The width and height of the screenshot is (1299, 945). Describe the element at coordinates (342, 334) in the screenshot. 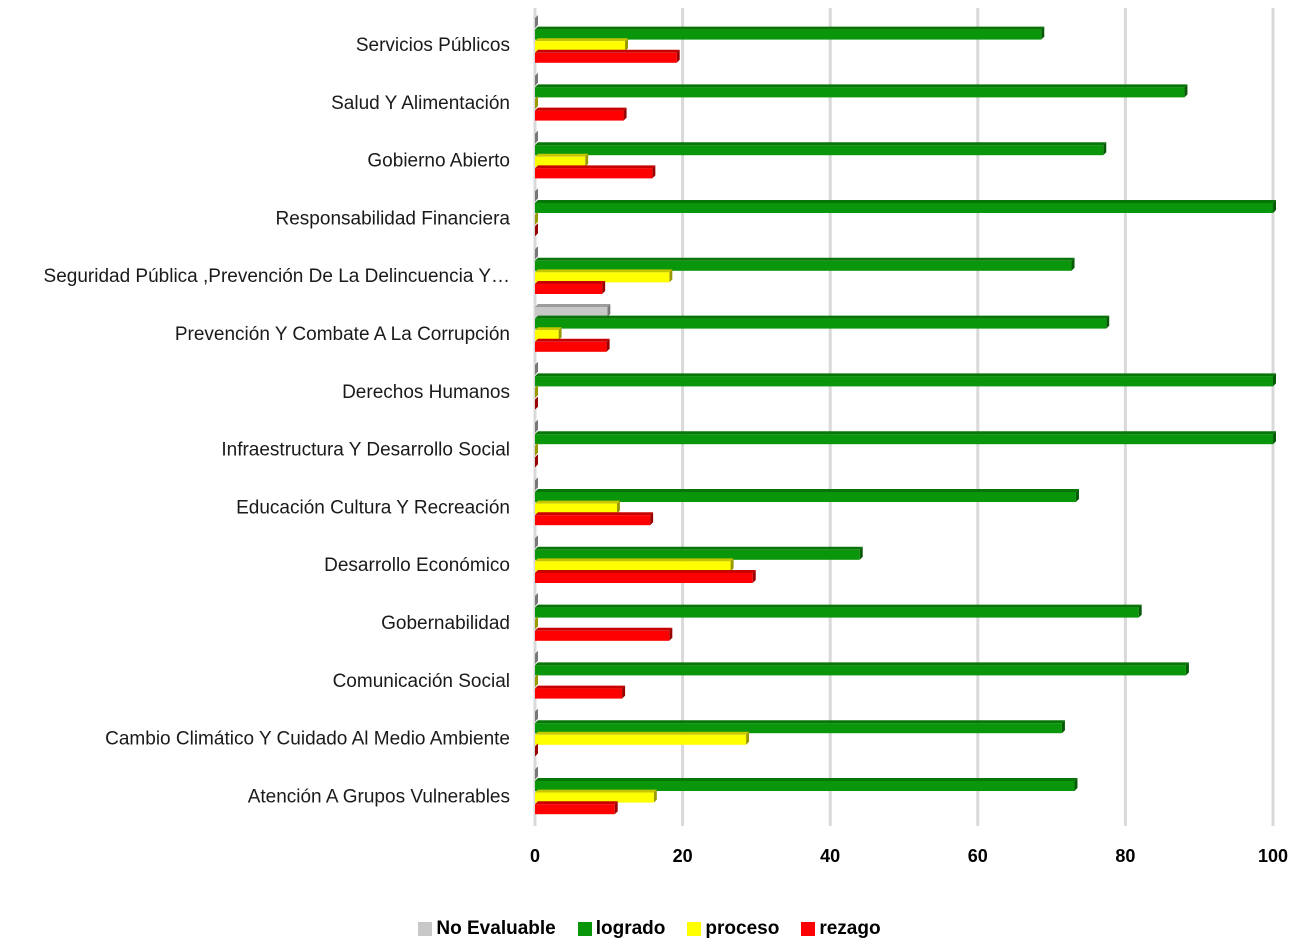

I see `category-label-5: Prevención Y Combate A La Corrupción` at that location.